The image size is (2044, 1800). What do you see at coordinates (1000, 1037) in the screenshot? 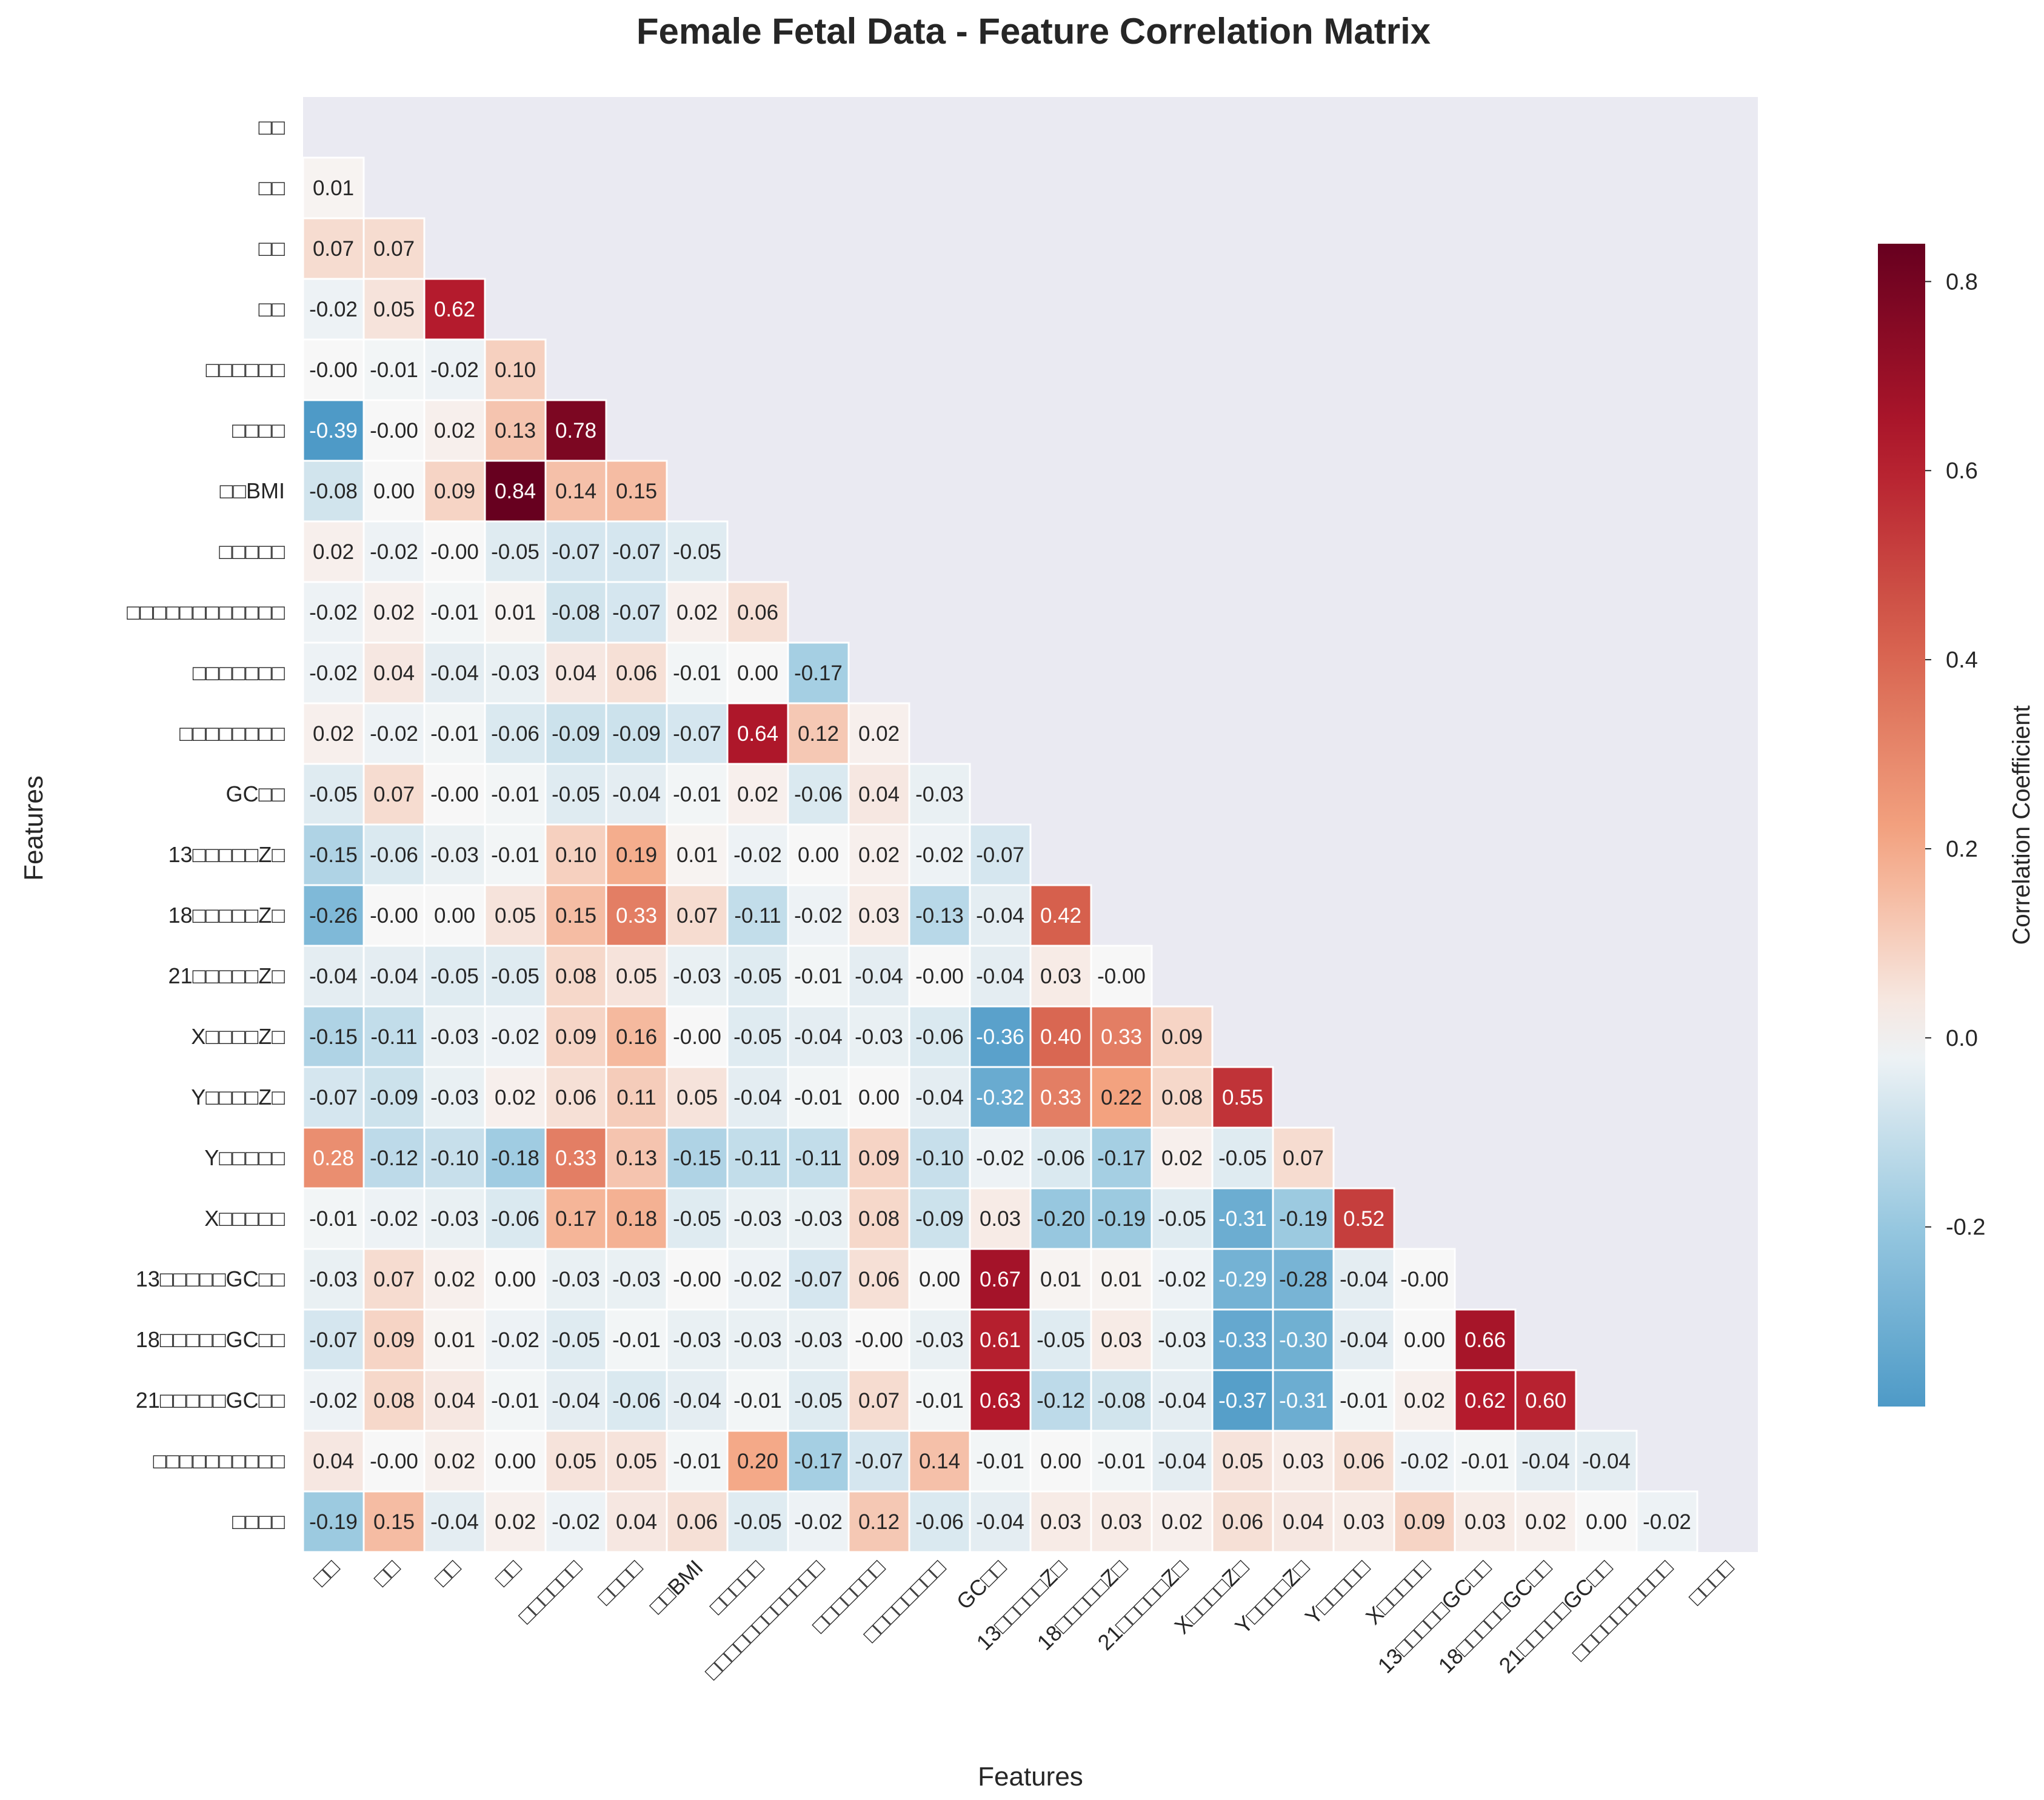
I see `cell-value-label: -0.36` at bounding box center [1000, 1037].